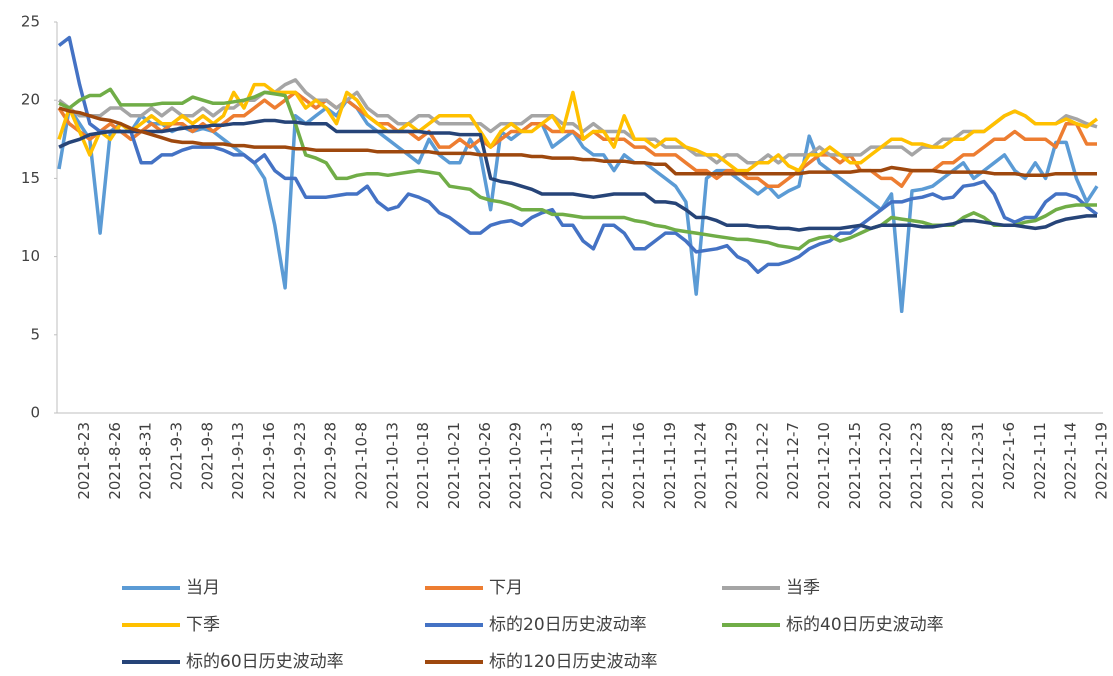 The height and width of the screenshot is (676, 1113). Describe the element at coordinates (608, 465) in the screenshot. I see `x-tick-label: 2021-11-11` at that location.